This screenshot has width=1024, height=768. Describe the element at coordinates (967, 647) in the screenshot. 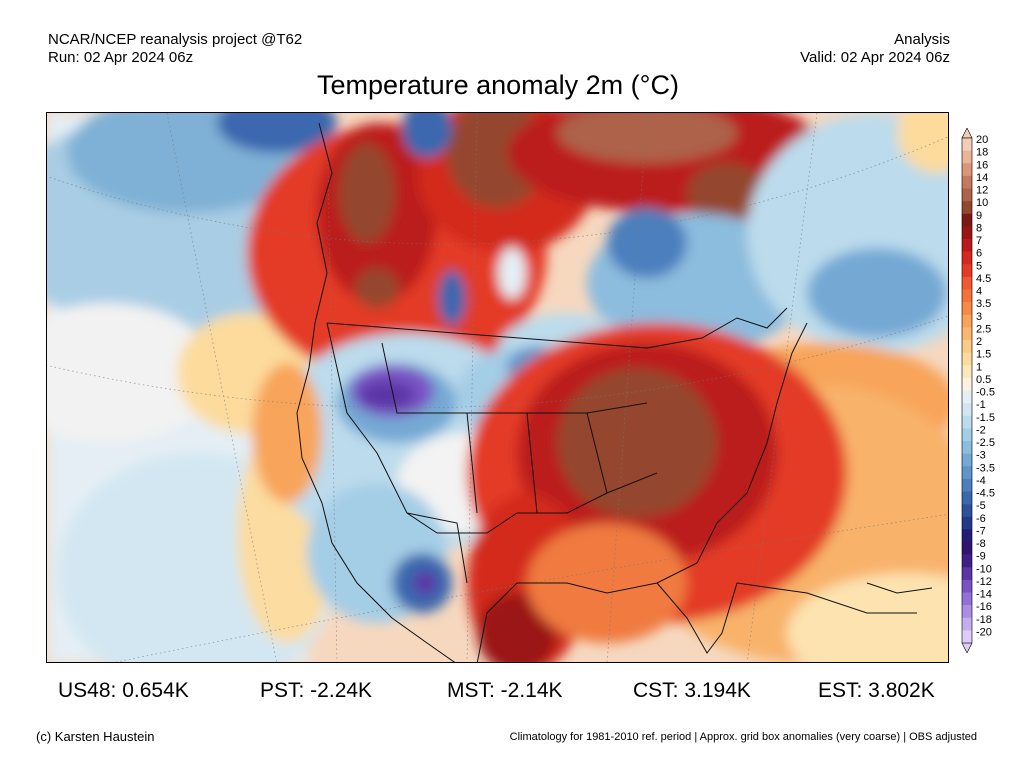

I see `colorbar-bottom-arrow` at that location.